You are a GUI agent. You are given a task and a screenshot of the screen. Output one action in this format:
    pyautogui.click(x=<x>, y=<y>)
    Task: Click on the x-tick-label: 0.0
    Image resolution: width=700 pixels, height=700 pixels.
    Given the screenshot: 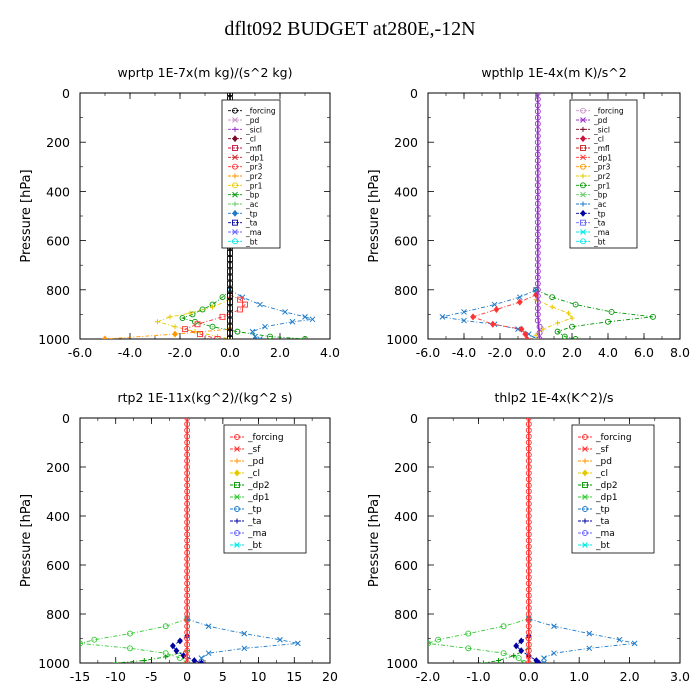 What is the action you would take?
    pyautogui.click(x=536, y=352)
    